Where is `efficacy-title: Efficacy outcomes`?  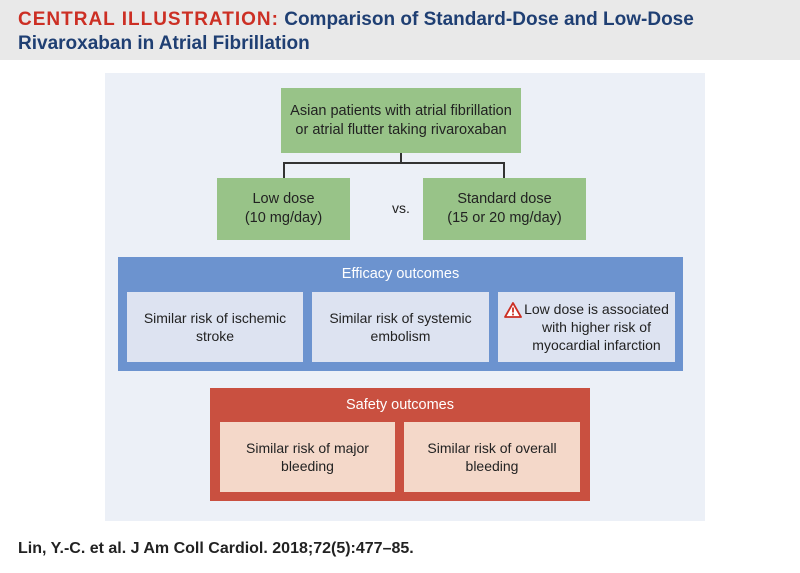
efficacy-title: Efficacy outcomes is located at coordinates (400, 274).